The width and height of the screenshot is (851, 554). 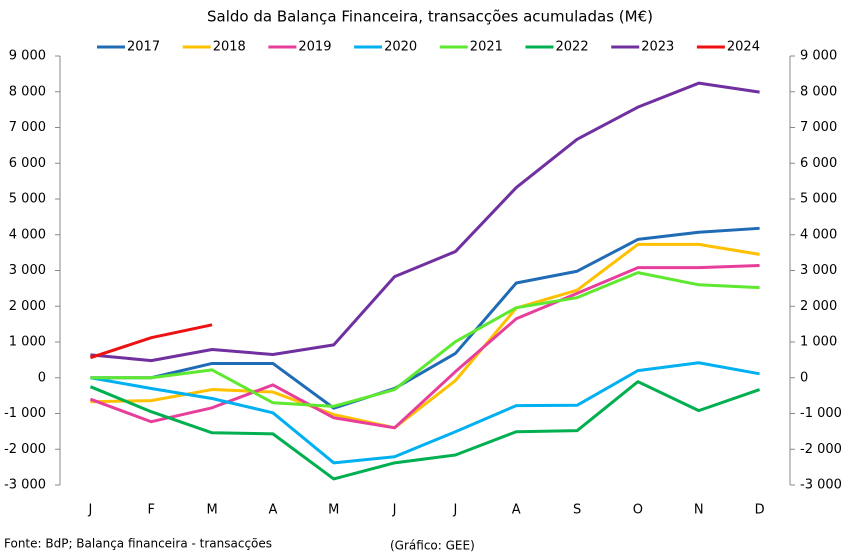 I want to click on y2-tick-label: -3 000, so click(x=821, y=485).